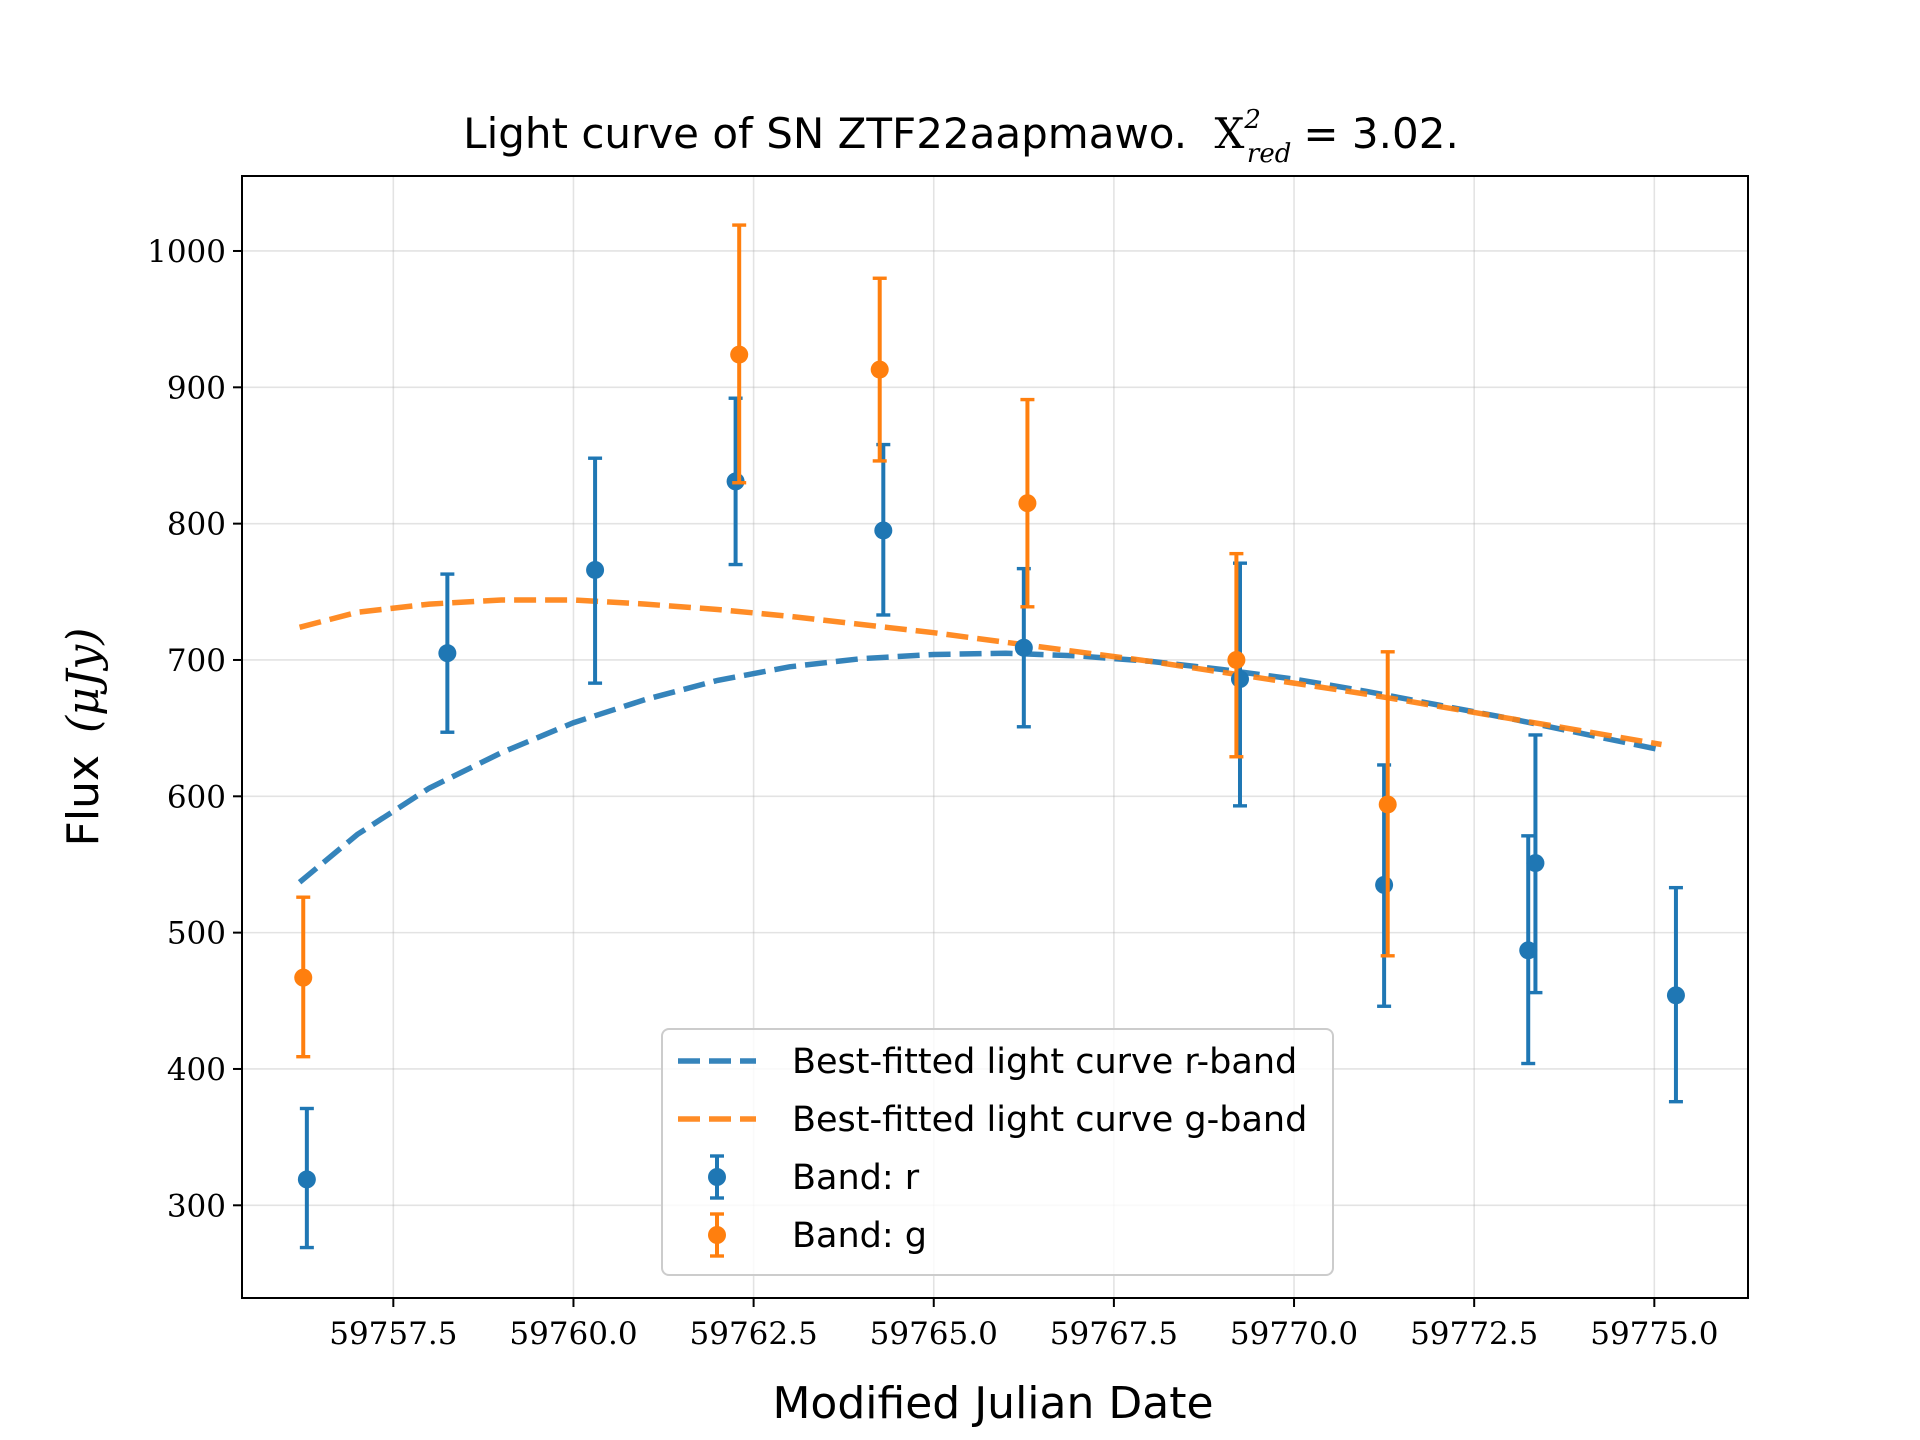 This screenshot has width=1920, height=1440. I want to click on x-tick-label: 59775.0, so click(1654, 1334).